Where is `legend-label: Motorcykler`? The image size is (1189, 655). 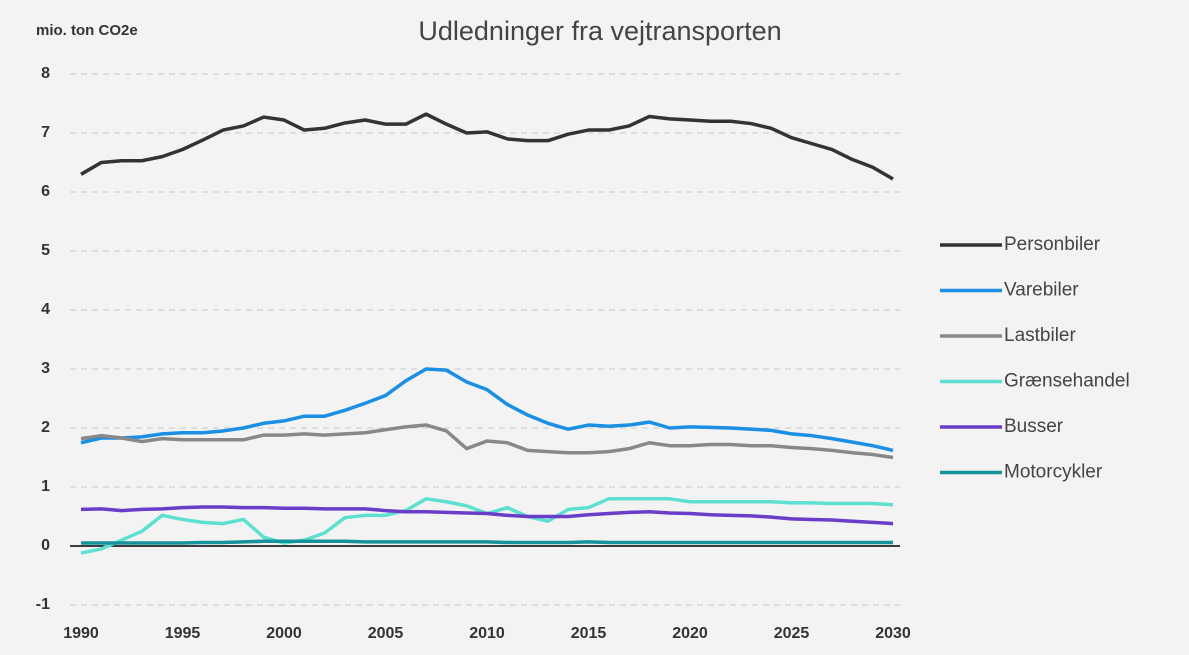
legend-label: Motorcykler is located at coordinates (1053, 472).